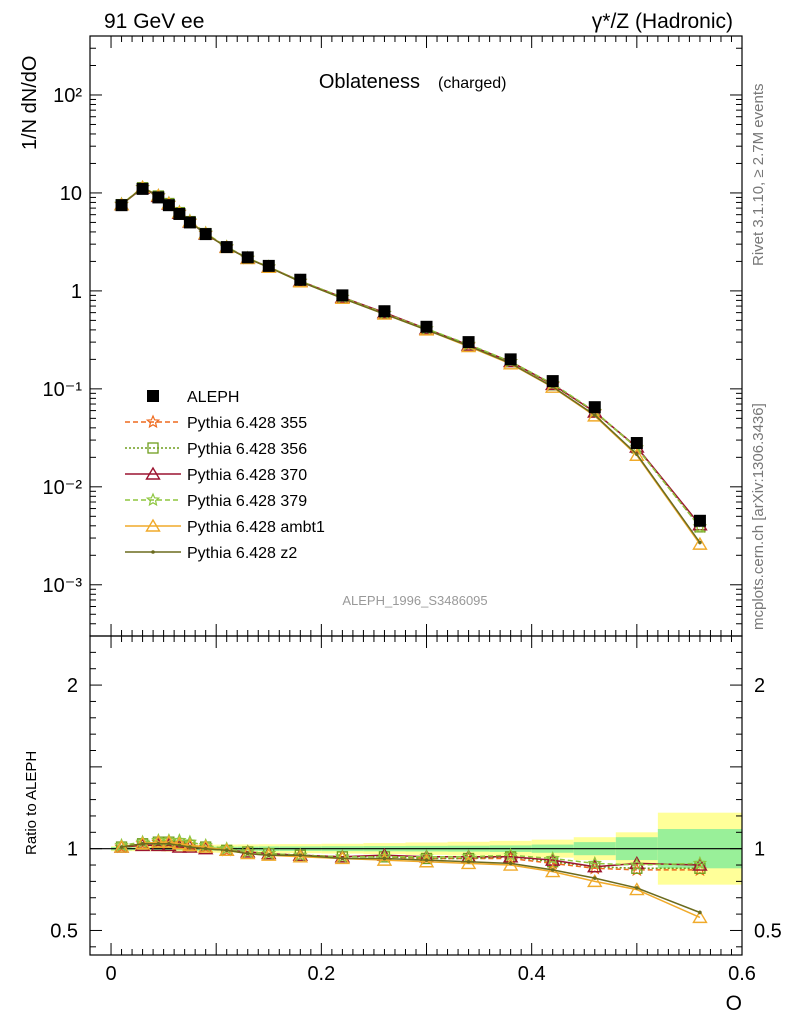 This screenshot has width=786, height=1024. I want to click on main-y-tick-label: 10², so click(67, 96).